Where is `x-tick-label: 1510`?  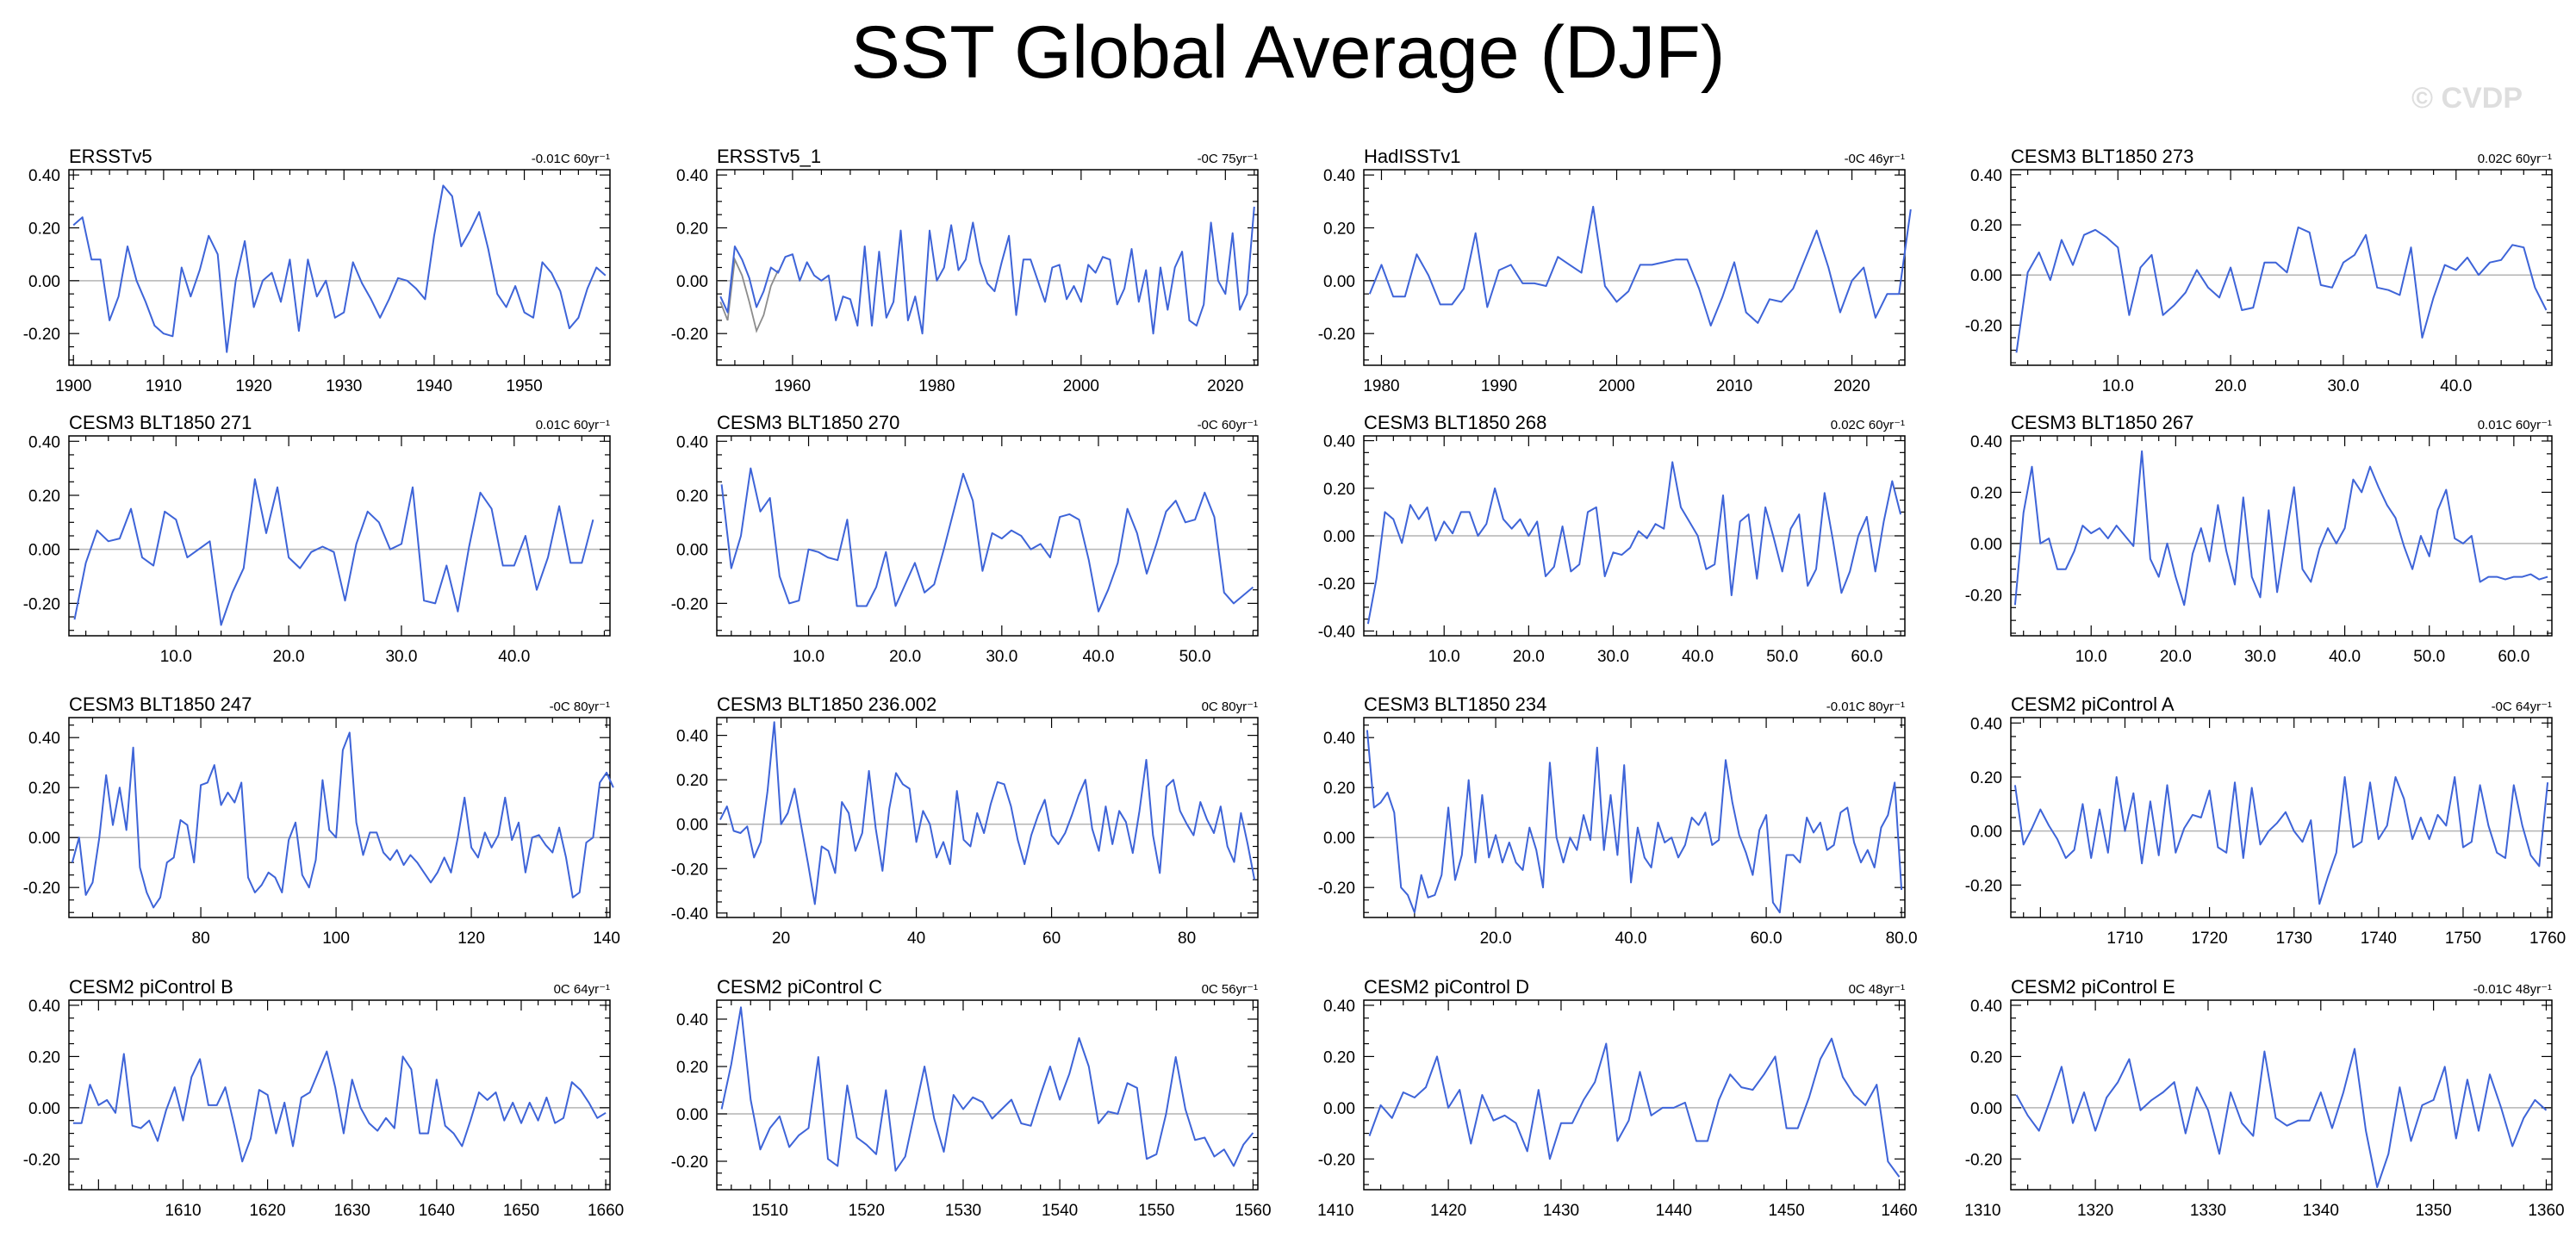
x-tick-label: 1510 is located at coordinates (770, 1211).